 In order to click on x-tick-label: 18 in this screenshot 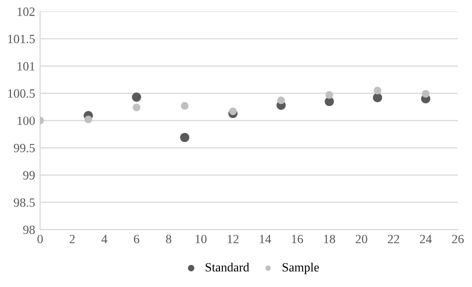, I will do `click(330, 239)`.